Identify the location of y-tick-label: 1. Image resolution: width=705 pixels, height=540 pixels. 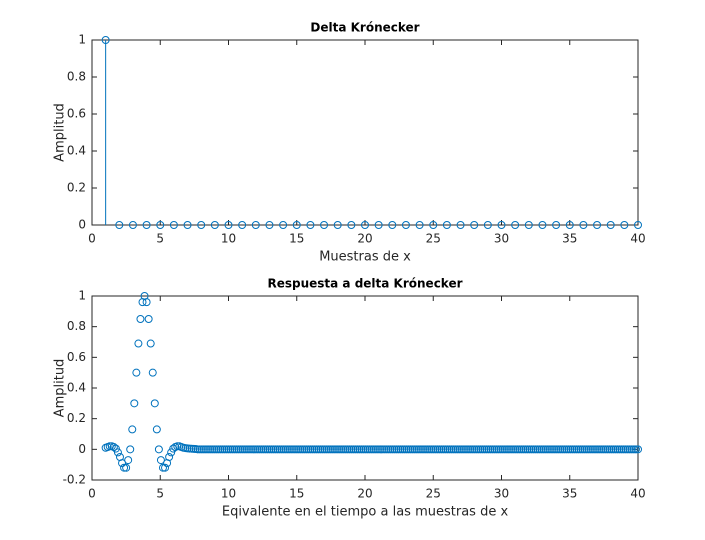
(82, 296).